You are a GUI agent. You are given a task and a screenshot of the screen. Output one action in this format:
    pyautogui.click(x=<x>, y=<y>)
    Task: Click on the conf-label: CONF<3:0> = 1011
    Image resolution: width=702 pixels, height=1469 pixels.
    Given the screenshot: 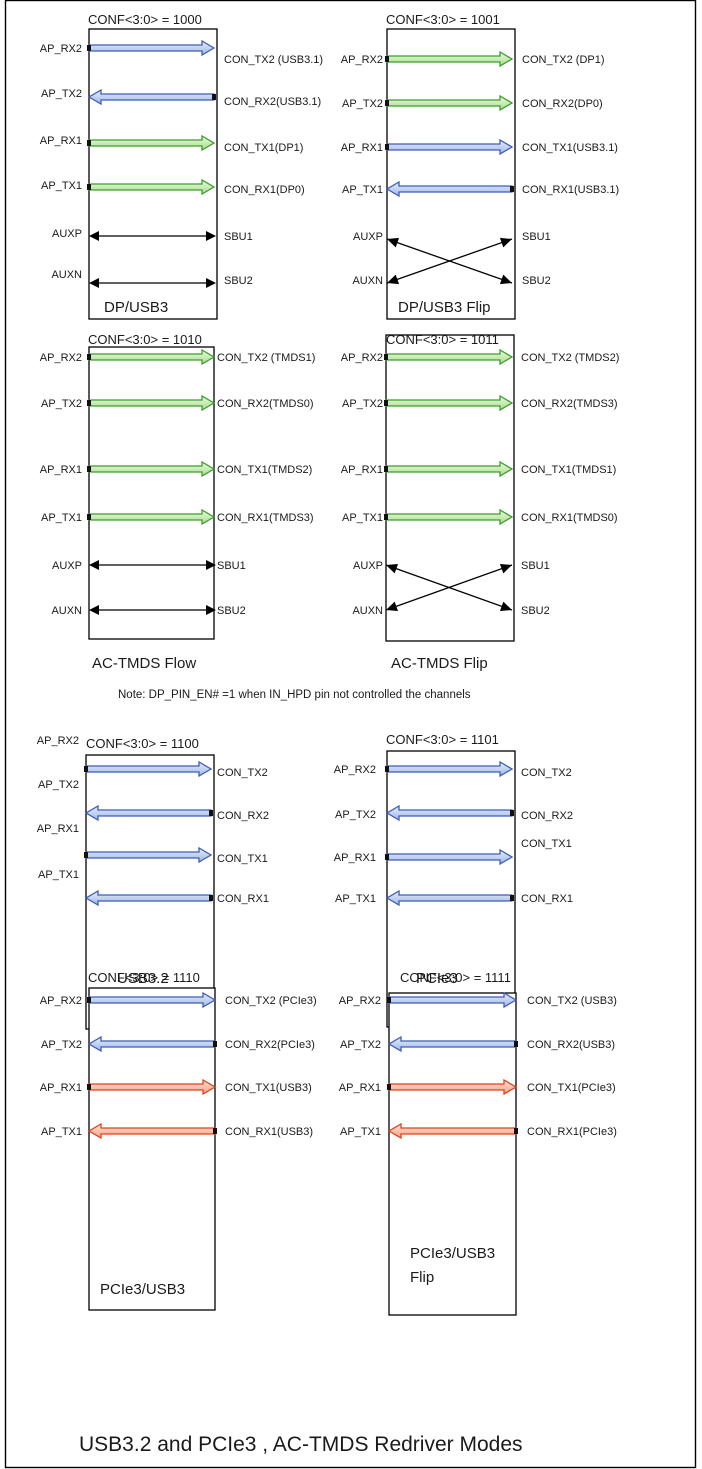 What is the action you would take?
    pyautogui.click(x=442, y=339)
    